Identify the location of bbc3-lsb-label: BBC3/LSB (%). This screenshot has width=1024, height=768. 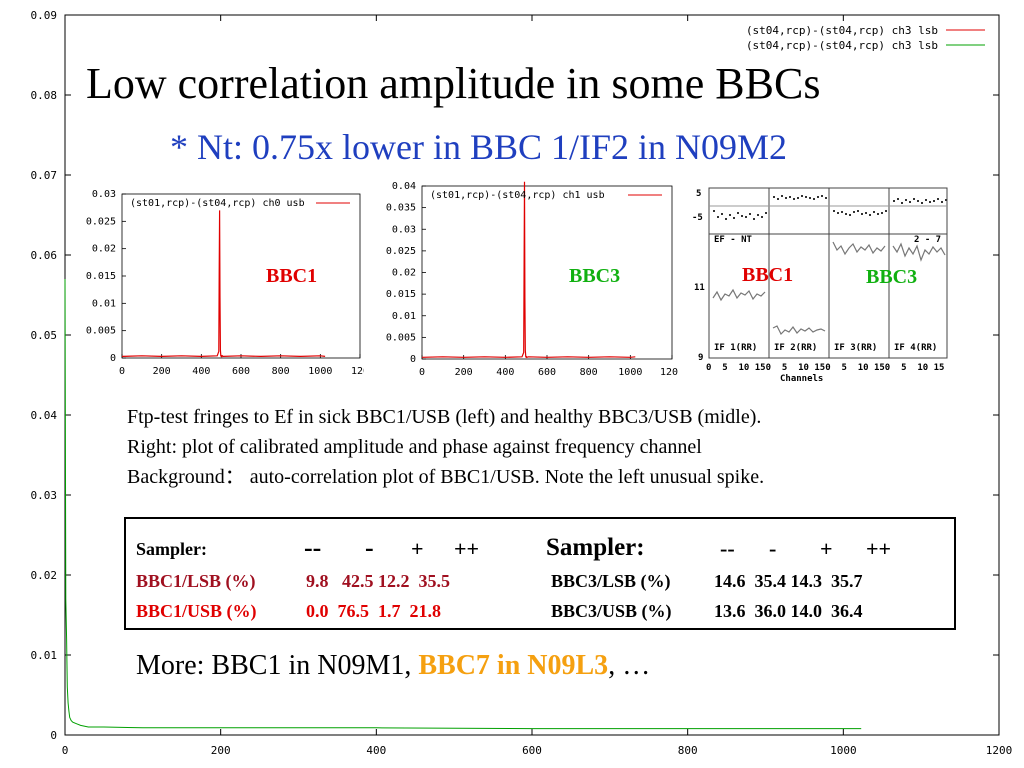
(611, 581).